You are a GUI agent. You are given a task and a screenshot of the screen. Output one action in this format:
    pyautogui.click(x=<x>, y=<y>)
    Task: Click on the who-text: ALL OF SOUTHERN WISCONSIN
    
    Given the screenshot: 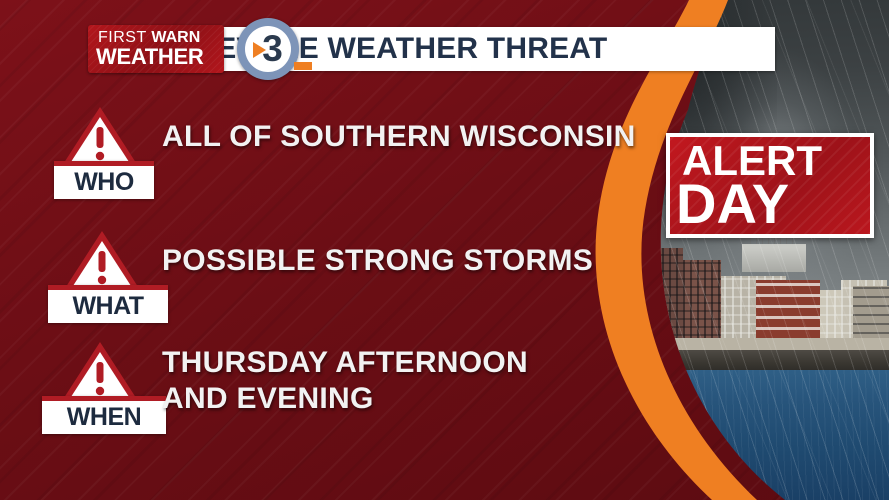 What is the action you would take?
    pyautogui.click(x=399, y=136)
    